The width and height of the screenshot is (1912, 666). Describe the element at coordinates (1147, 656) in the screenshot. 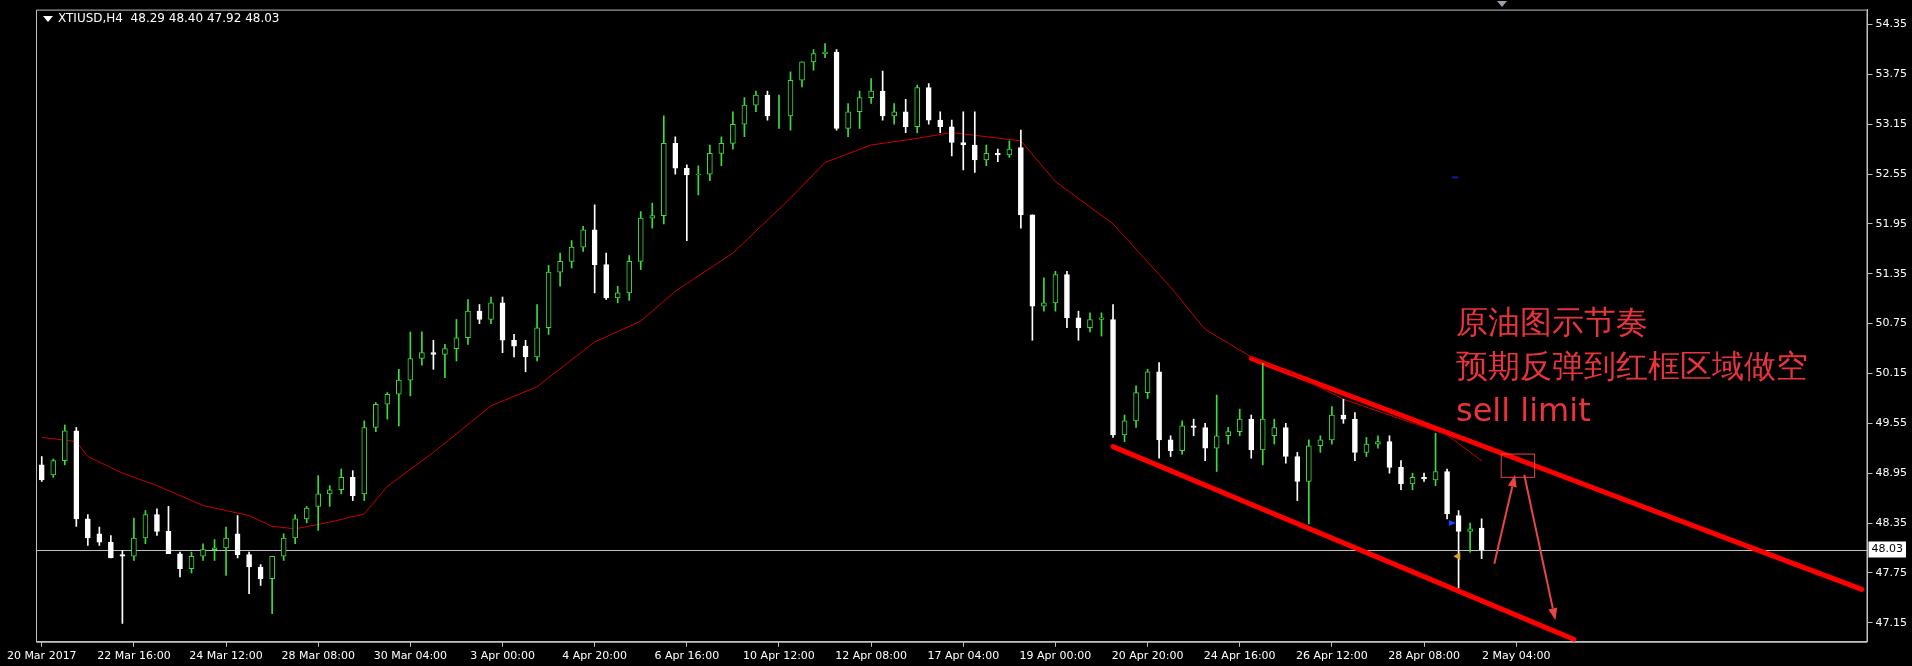

I see `x-tick-label: 20 Apr 20:00` at that location.